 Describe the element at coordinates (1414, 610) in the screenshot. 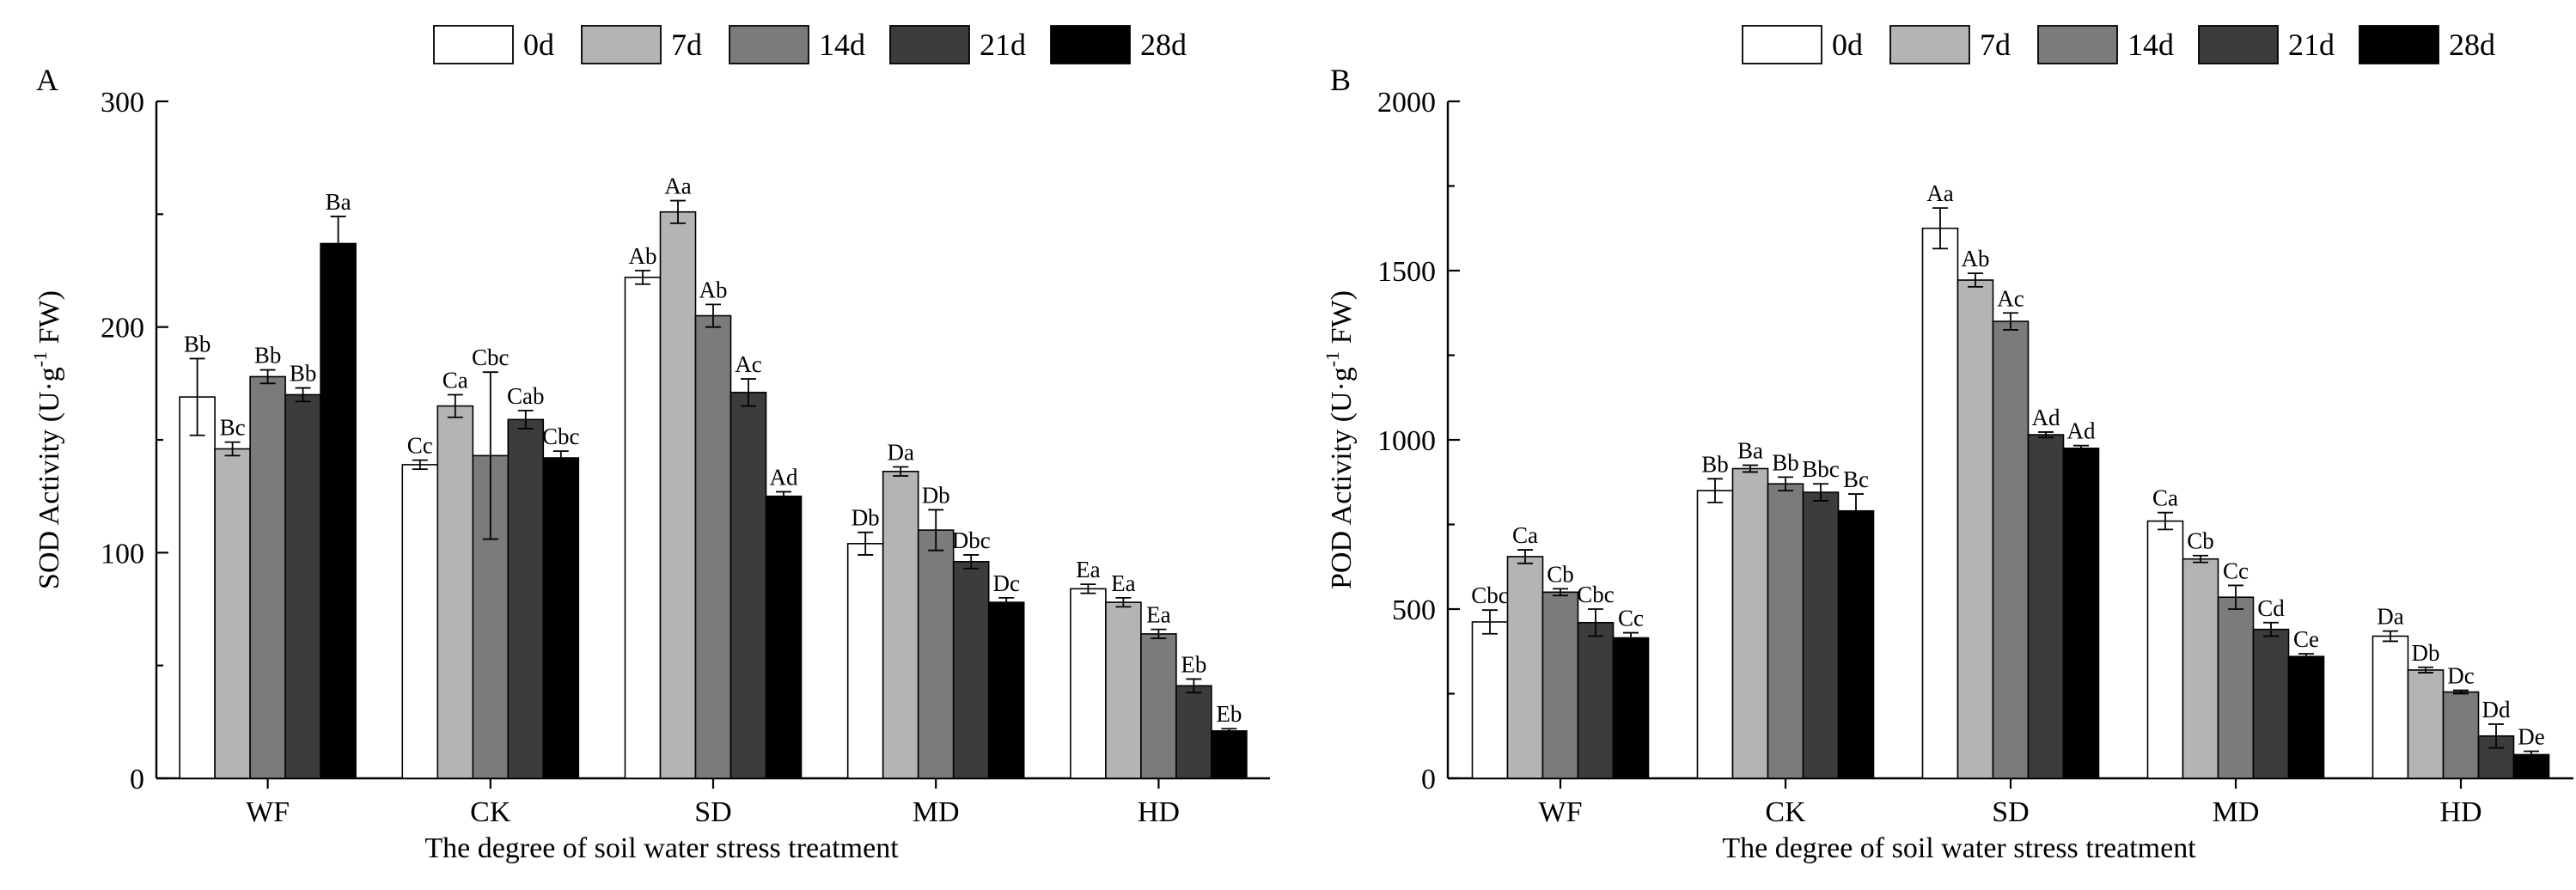

I see `y-tick-label: 500` at that location.